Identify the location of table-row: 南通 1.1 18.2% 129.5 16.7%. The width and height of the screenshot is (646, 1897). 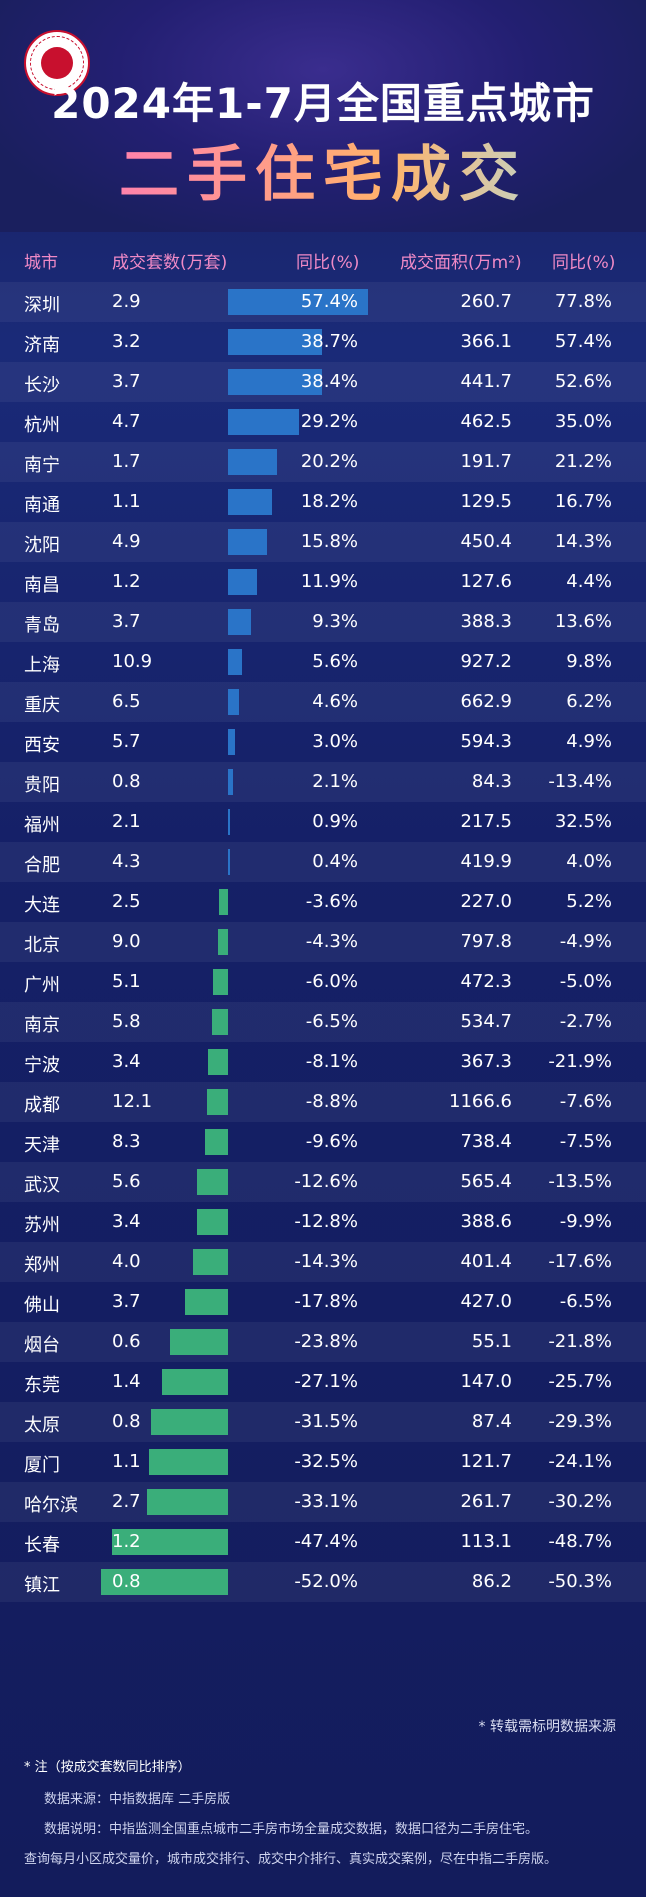
(323, 502).